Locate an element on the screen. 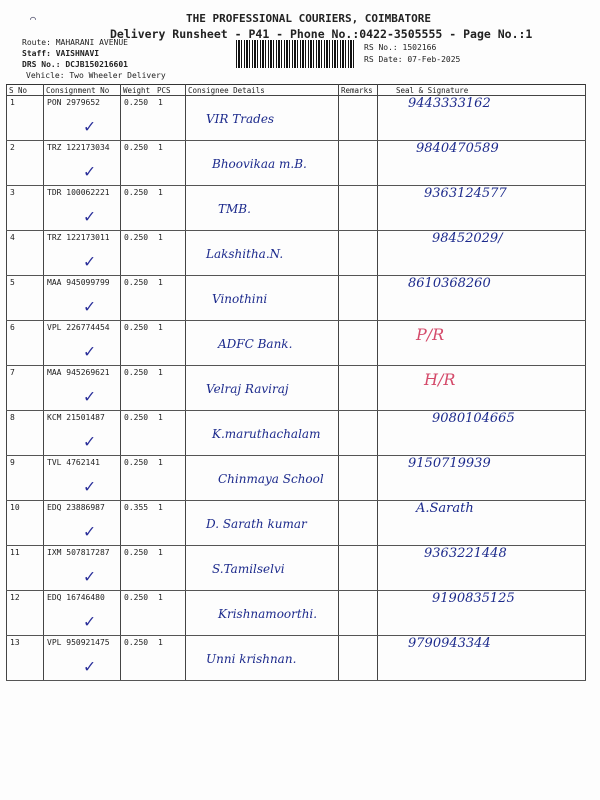  seal-signature: 9190835125 is located at coordinates (481, 613).